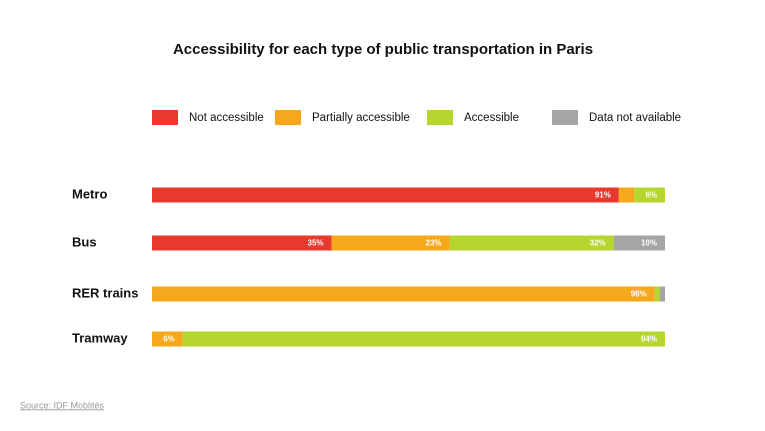  Describe the element at coordinates (105, 292) in the screenshot. I see `category-label: RER trains` at that location.